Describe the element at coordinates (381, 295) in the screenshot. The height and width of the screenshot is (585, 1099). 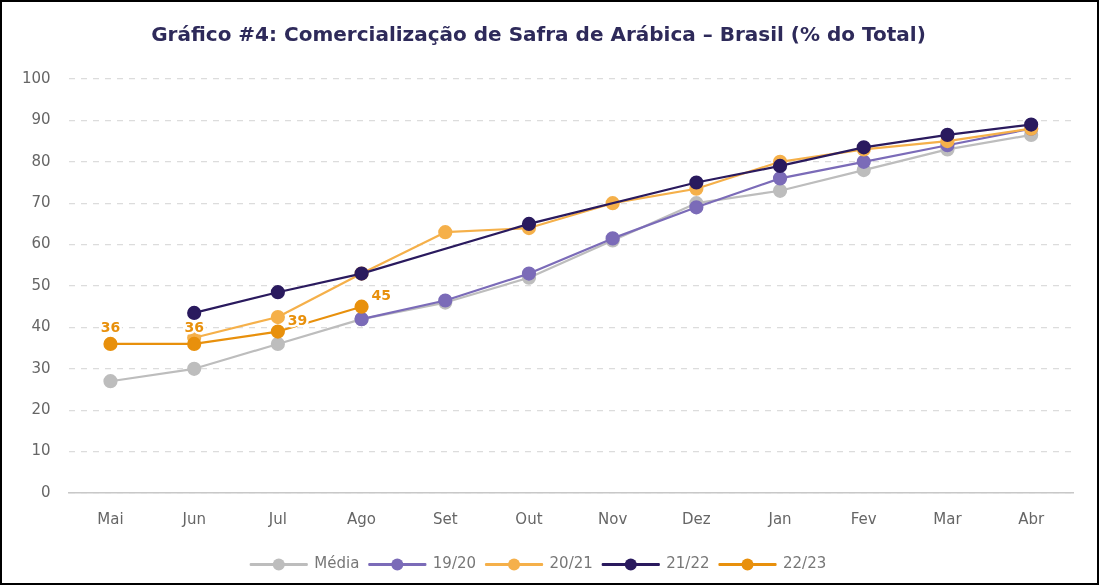
I see `data-label: 45` at that location.